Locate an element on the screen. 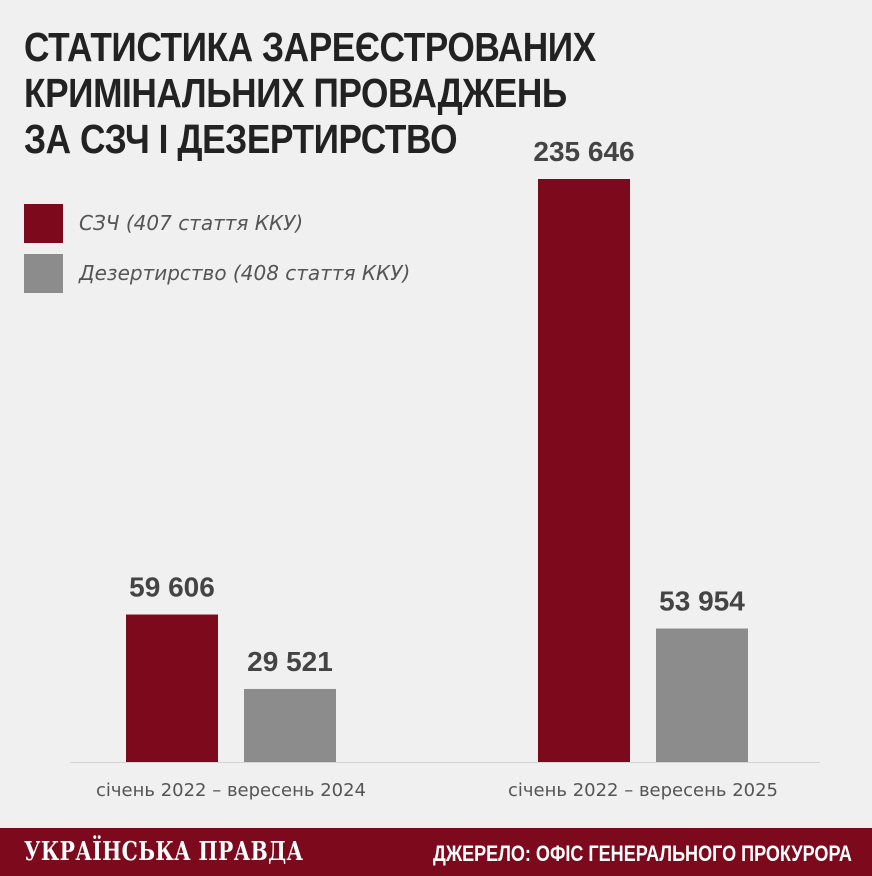 Image resolution: width=872 pixels, height=876 pixels. legend-label-desertion: Дезертирство (408 стаття ККУ) is located at coordinates (245, 273).